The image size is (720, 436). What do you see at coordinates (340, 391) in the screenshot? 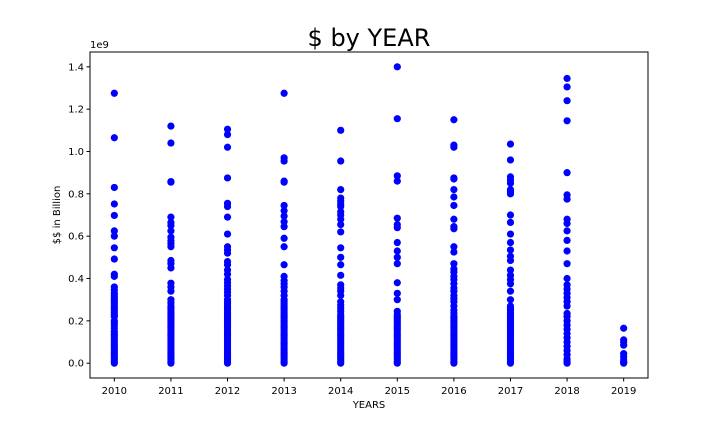
I see `x-tick-label: 2014` at bounding box center [340, 391].